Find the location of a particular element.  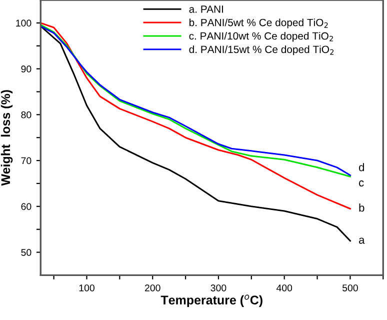

y-tick-label: 90 is located at coordinates (26, 69).